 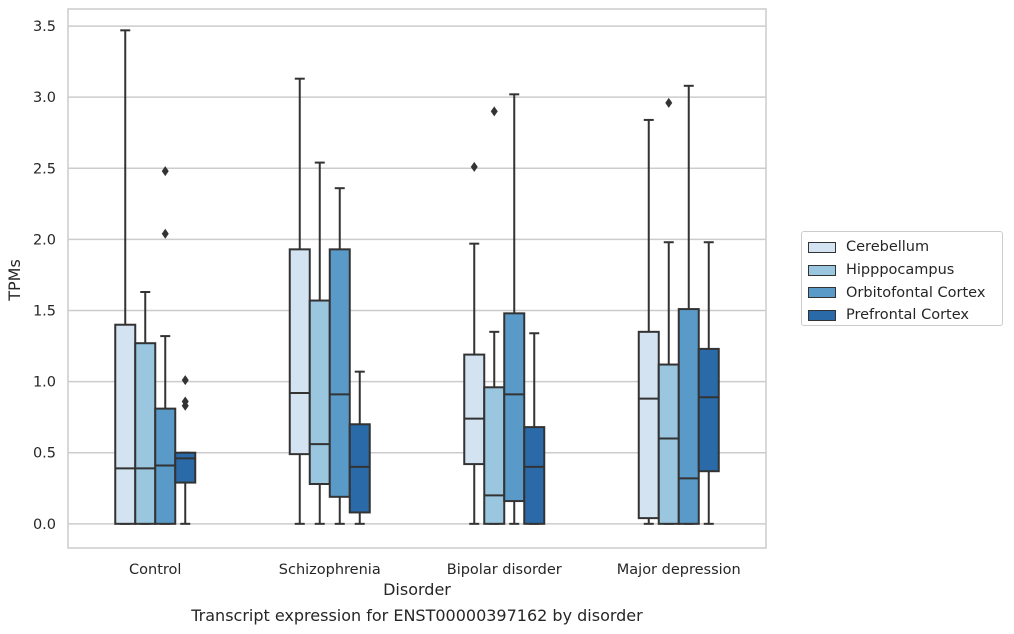 What do you see at coordinates (44, 240) in the screenshot?
I see `y-tick-label: 2.0` at bounding box center [44, 240].